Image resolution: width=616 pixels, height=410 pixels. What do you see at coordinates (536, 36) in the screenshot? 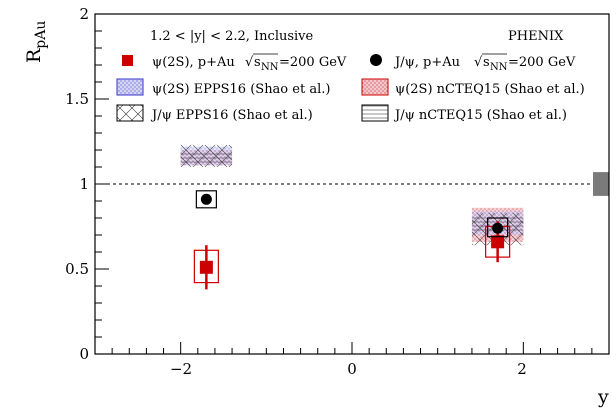
I see `experiment-label: PHENIX` at bounding box center [536, 36].